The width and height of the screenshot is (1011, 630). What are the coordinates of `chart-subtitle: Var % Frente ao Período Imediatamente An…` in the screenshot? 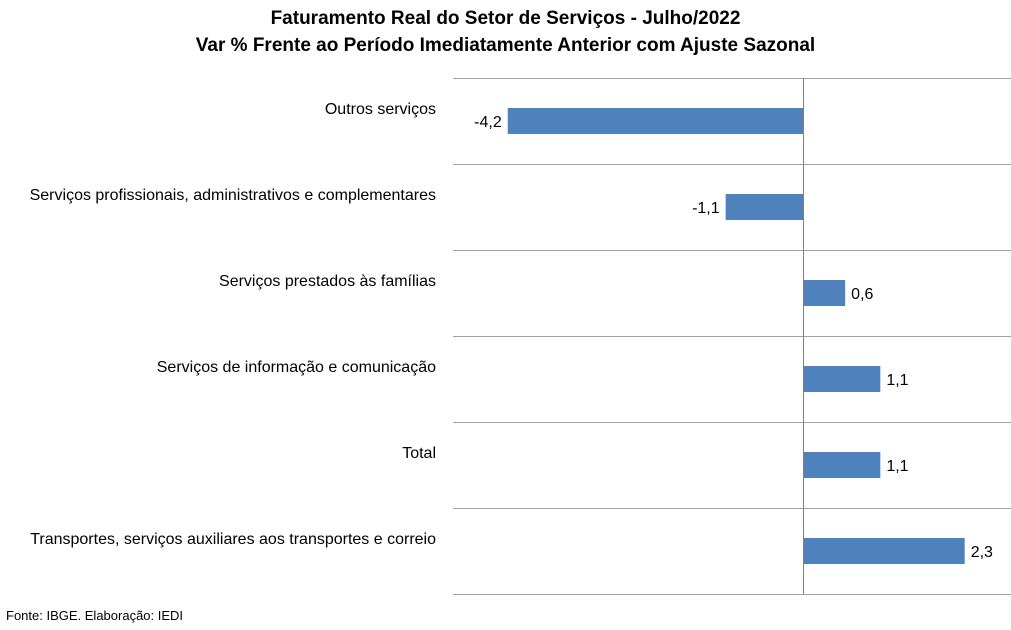 It's located at (505, 45).